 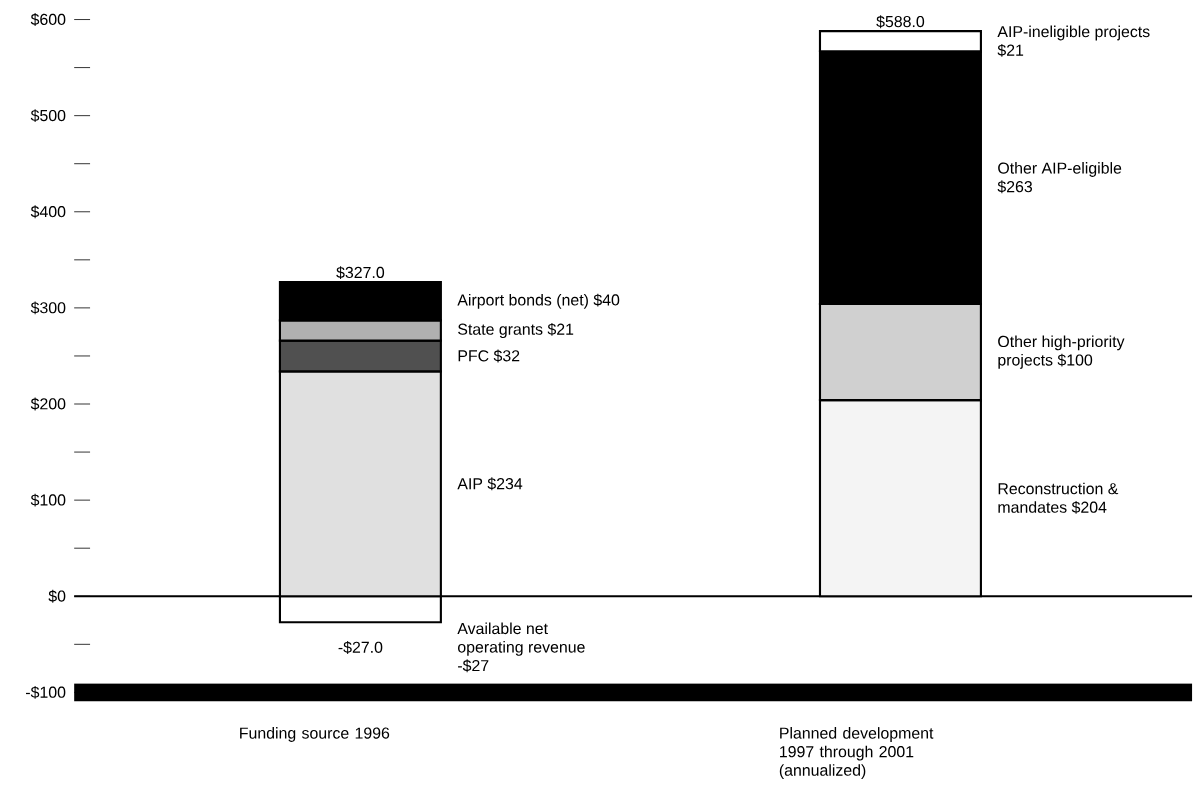 What do you see at coordinates (48, 20) in the screenshot?
I see `y-tick-label: $600` at bounding box center [48, 20].